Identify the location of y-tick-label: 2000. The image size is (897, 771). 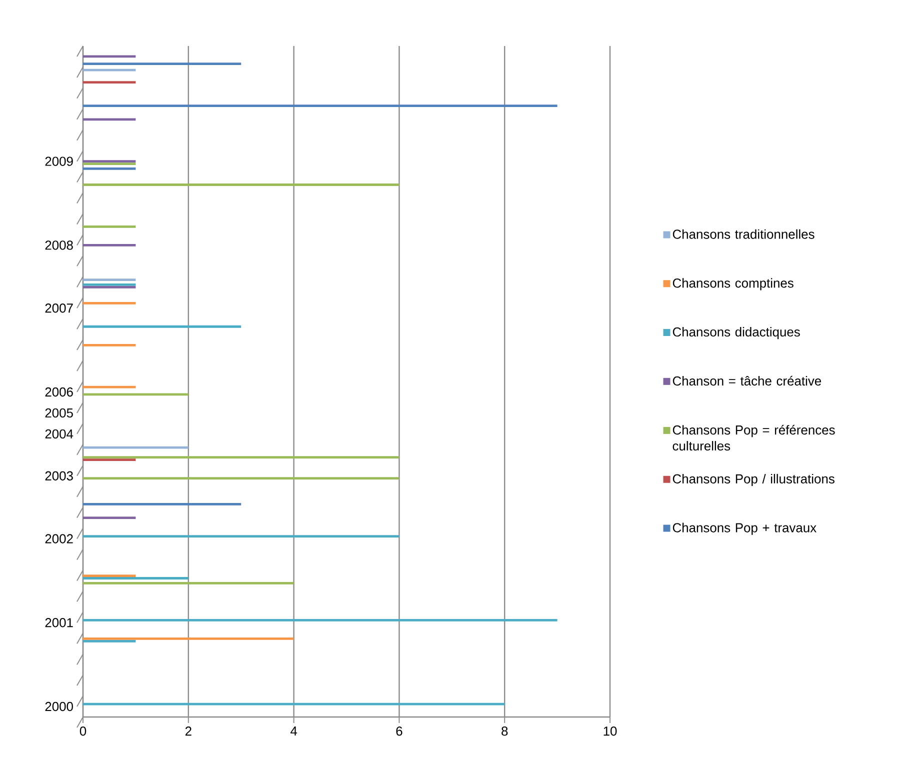
(59, 707).